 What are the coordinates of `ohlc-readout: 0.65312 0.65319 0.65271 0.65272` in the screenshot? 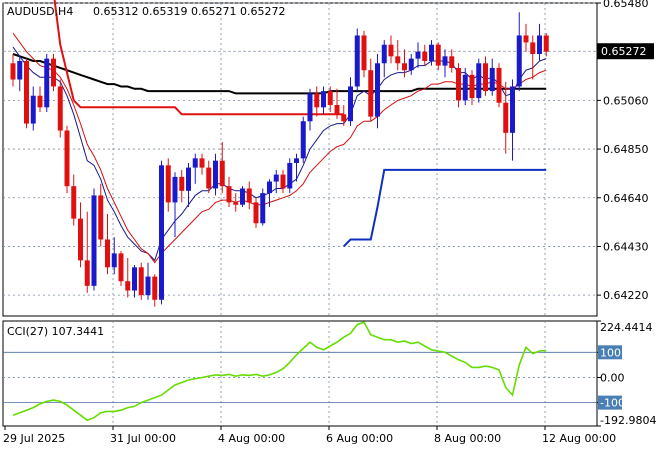 It's located at (189, 11).